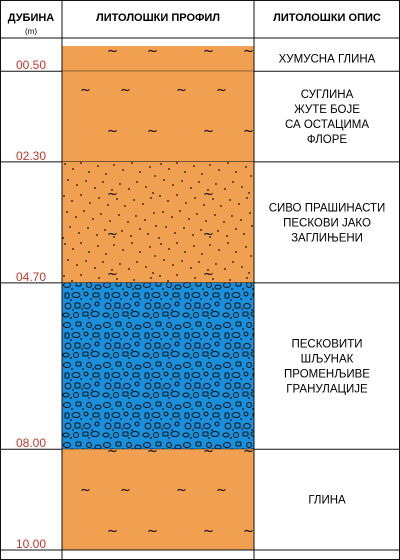 The image size is (400, 560). What do you see at coordinates (31, 277) in the screenshot?
I see `depth-label-3: 04.70` at bounding box center [31, 277].